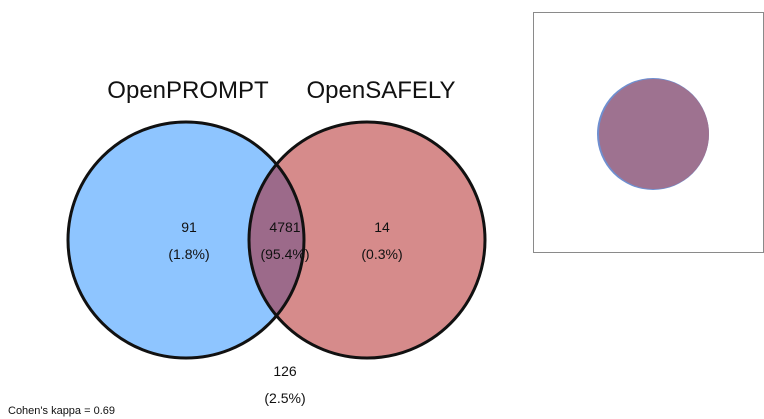  What do you see at coordinates (381, 90) in the screenshot?
I see `set-label-opensafely: OpenSAFELY` at bounding box center [381, 90].